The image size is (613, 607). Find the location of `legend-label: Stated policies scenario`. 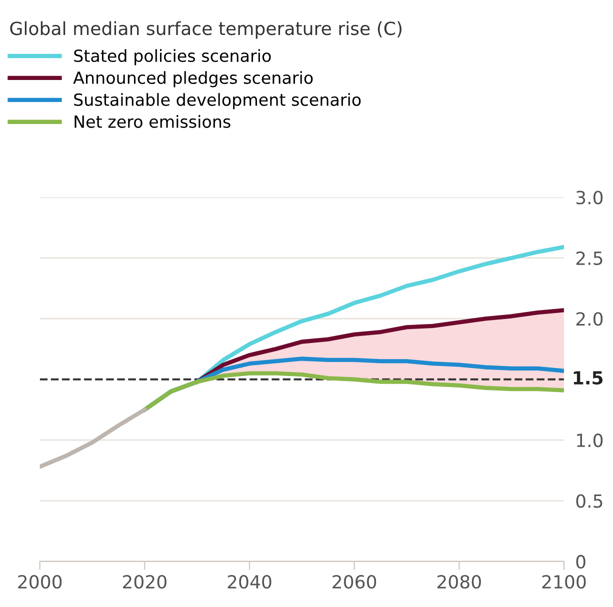

legend-label: Stated policies scenario is located at coordinates (172, 57).